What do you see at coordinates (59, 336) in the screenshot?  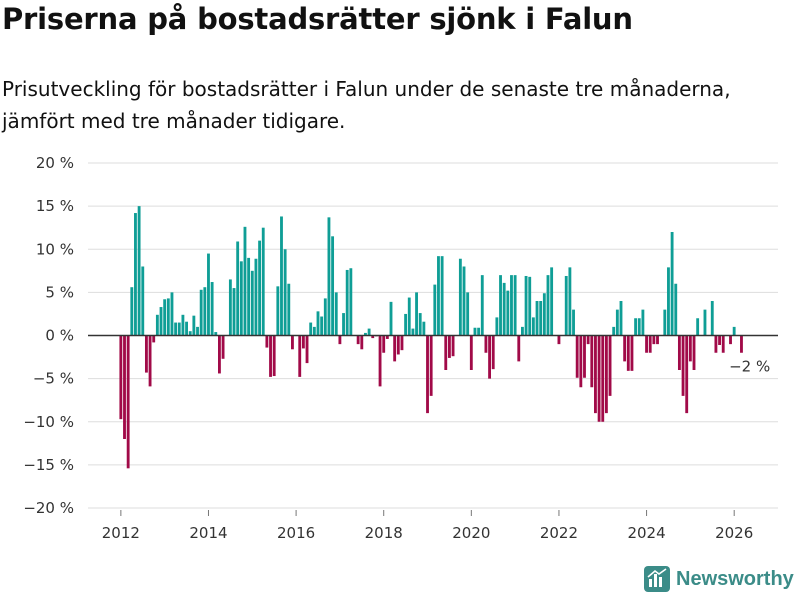 I see `y-tick-label: 0 %` at bounding box center [59, 336].